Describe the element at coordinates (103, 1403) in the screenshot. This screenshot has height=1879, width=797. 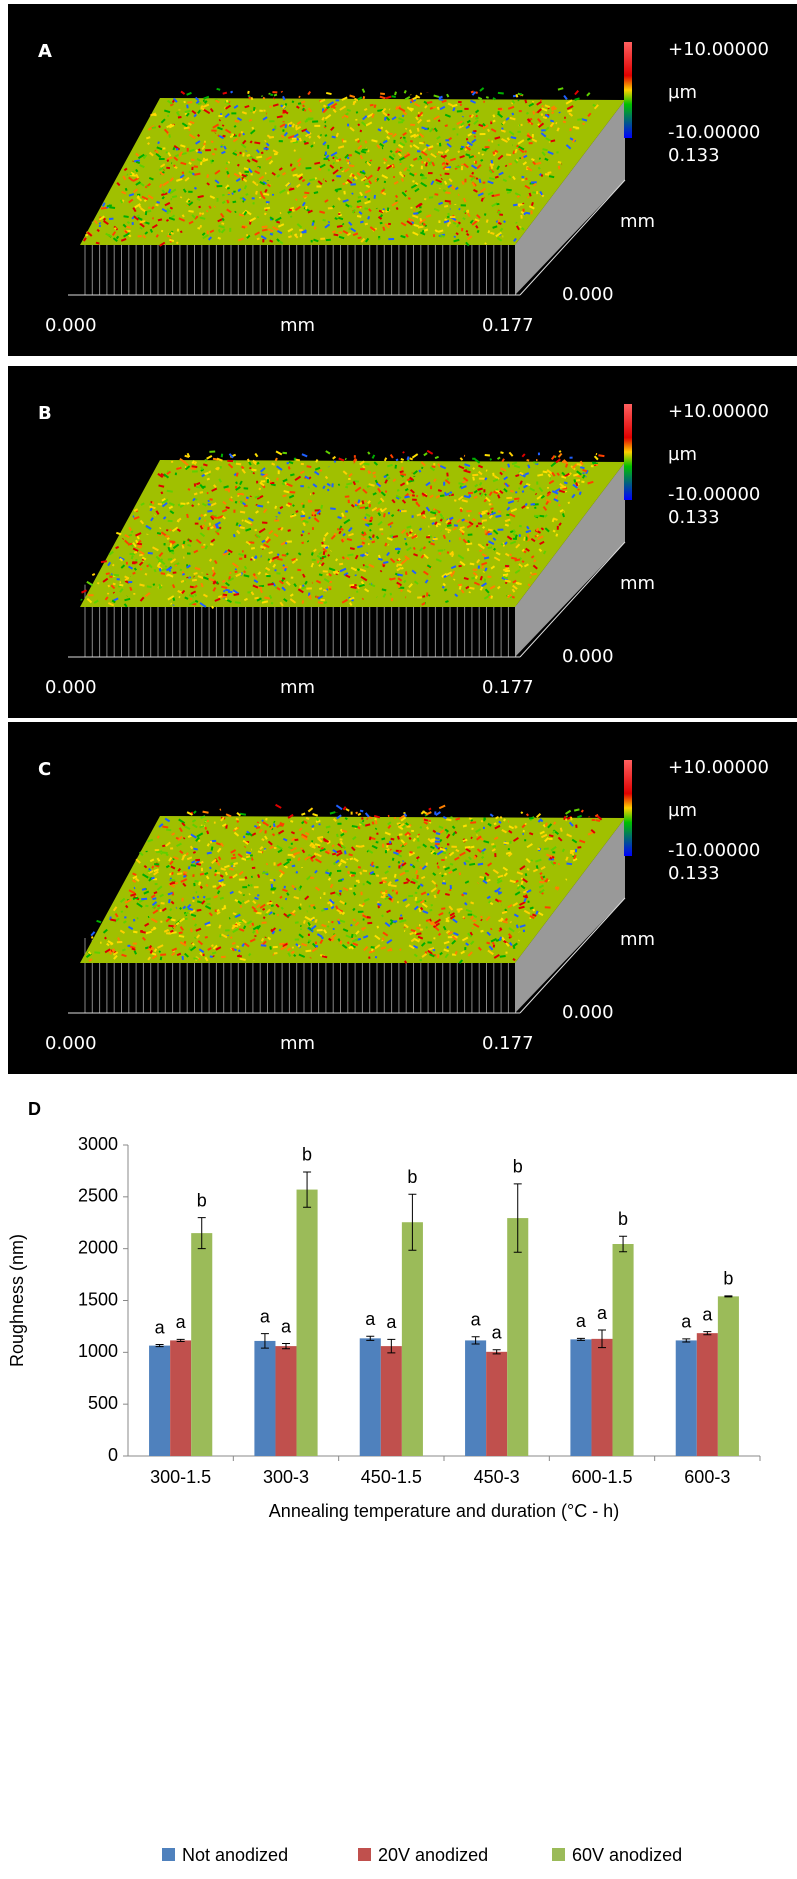
I see `y-tick-label: 500` at that location.